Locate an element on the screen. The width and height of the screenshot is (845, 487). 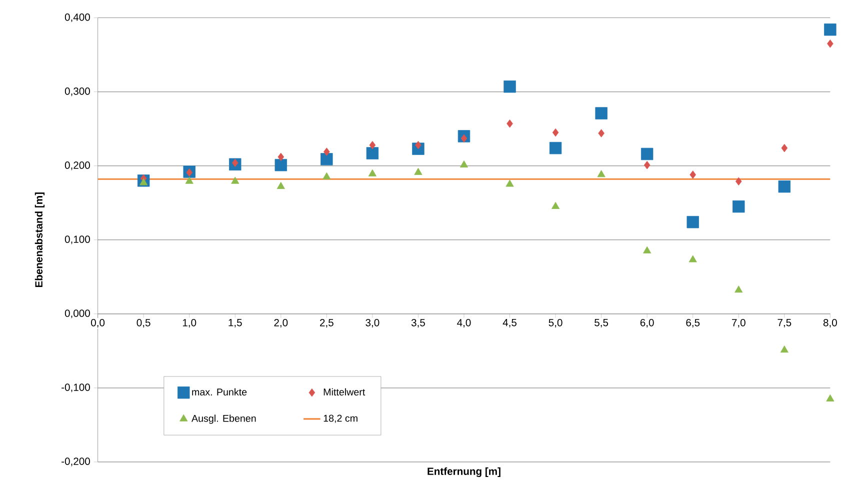
x-tick-label: 4,5 is located at coordinates (509, 323).